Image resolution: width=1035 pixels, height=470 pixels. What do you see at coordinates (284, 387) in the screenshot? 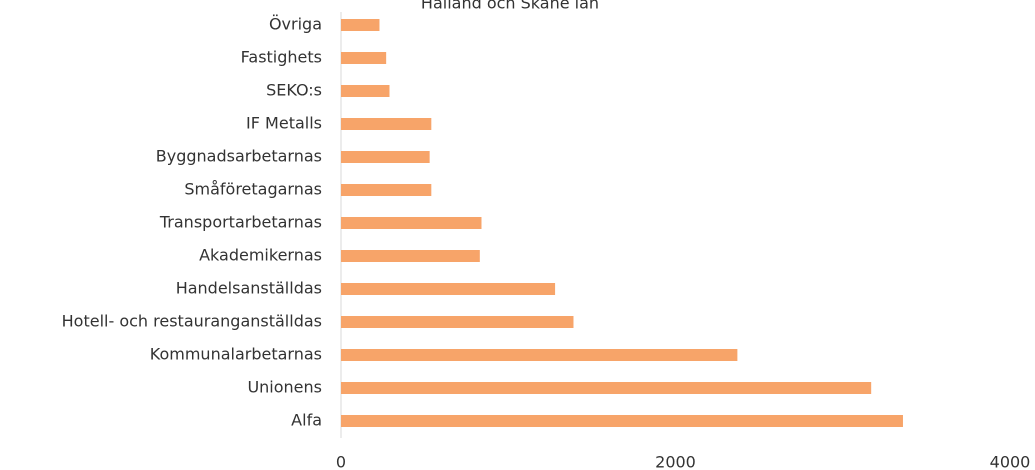
I see `y-tick-label: Unionens` at bounding box center [284, 387].